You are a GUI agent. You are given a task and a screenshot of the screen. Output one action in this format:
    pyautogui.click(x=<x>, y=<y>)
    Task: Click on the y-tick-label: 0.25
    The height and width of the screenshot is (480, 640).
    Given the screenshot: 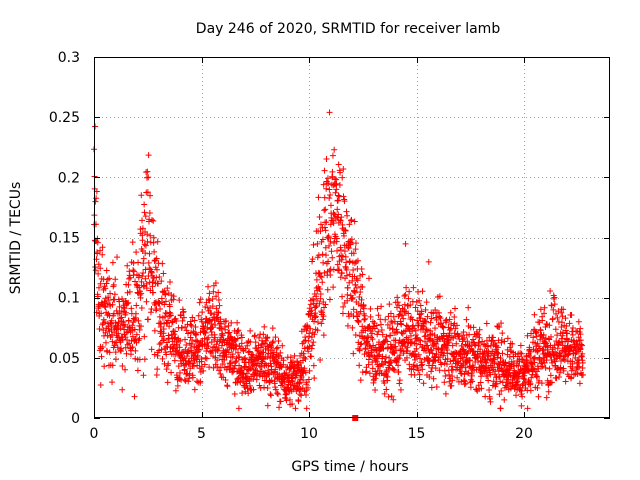 What is the action you would take?
    pyautogui.click(x=64, y=118)
    